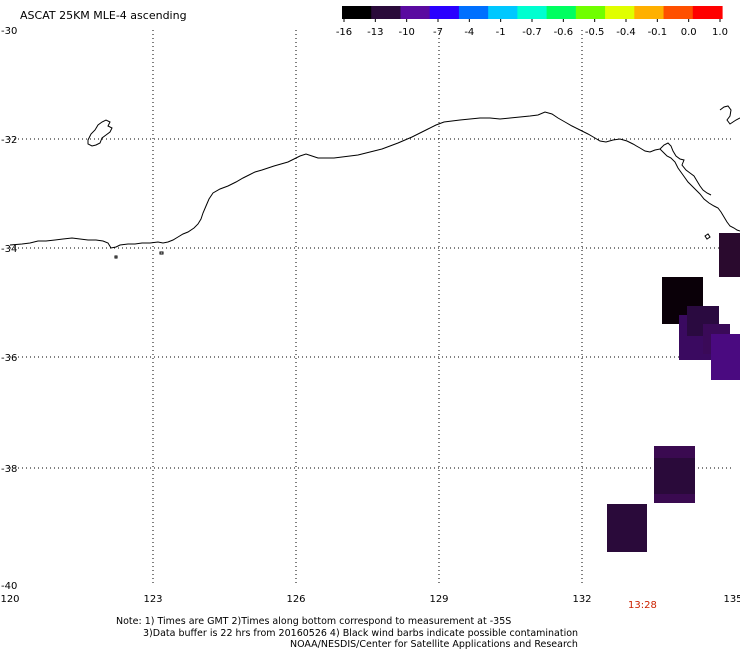  Describe the element at coordinates (9, 358) in the screenshot. I see `lat-tick-label: -36` at that location.